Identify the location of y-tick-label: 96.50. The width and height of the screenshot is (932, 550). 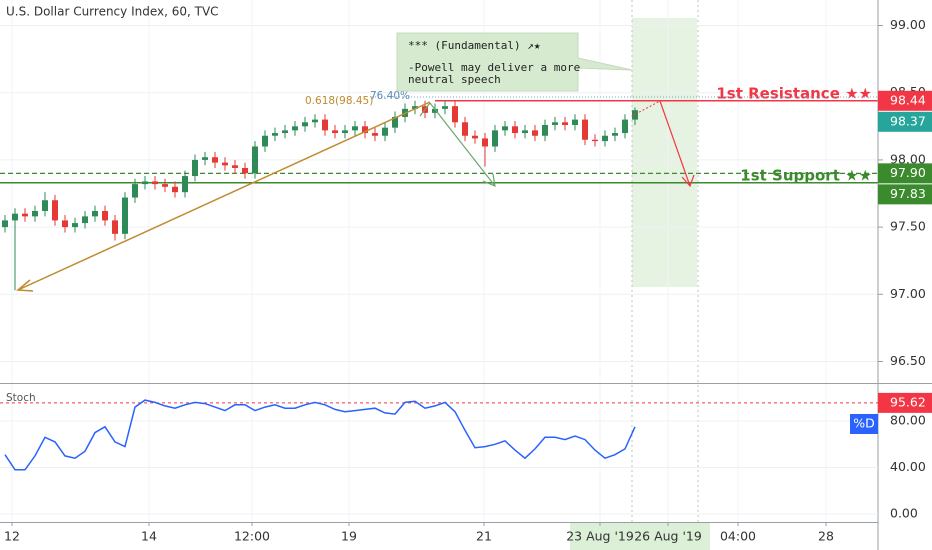
(908, 360).